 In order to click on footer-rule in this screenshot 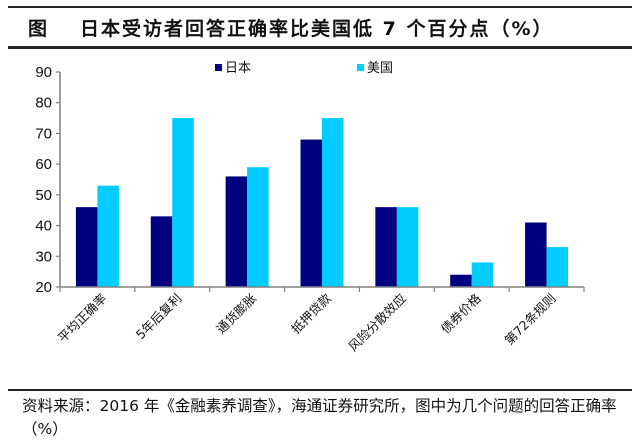, I will do `click(320, 390)`.